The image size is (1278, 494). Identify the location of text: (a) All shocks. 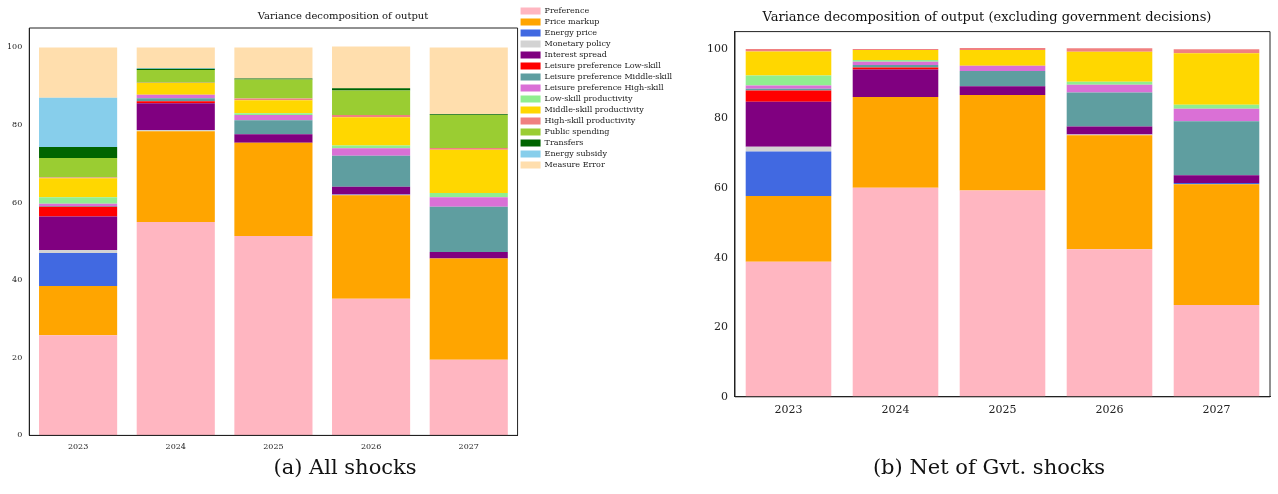
(345, 467).